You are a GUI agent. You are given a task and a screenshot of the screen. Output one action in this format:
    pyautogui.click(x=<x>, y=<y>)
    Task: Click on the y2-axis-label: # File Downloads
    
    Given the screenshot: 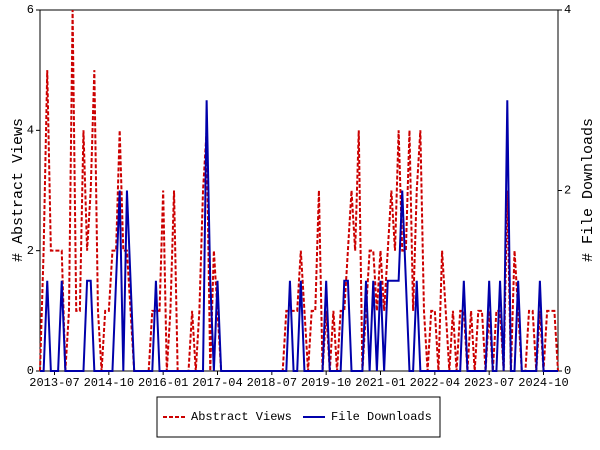 What is the action you would take?
    pyautogui.click(x=588, y=190)
    